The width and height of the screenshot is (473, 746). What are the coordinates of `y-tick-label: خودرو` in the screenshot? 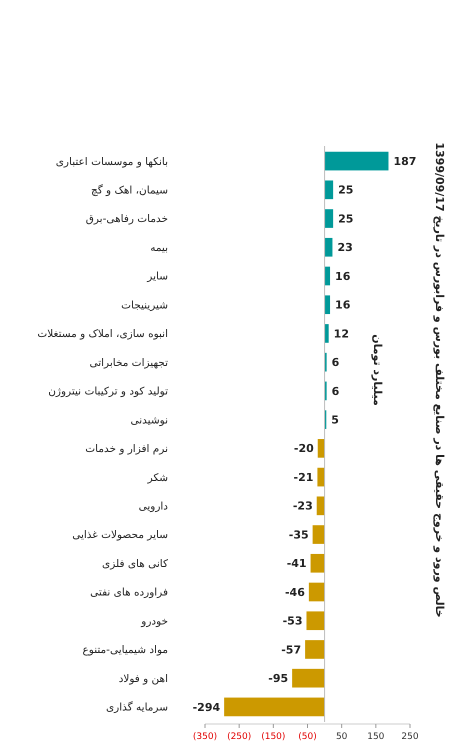 It's located at (154, 621).